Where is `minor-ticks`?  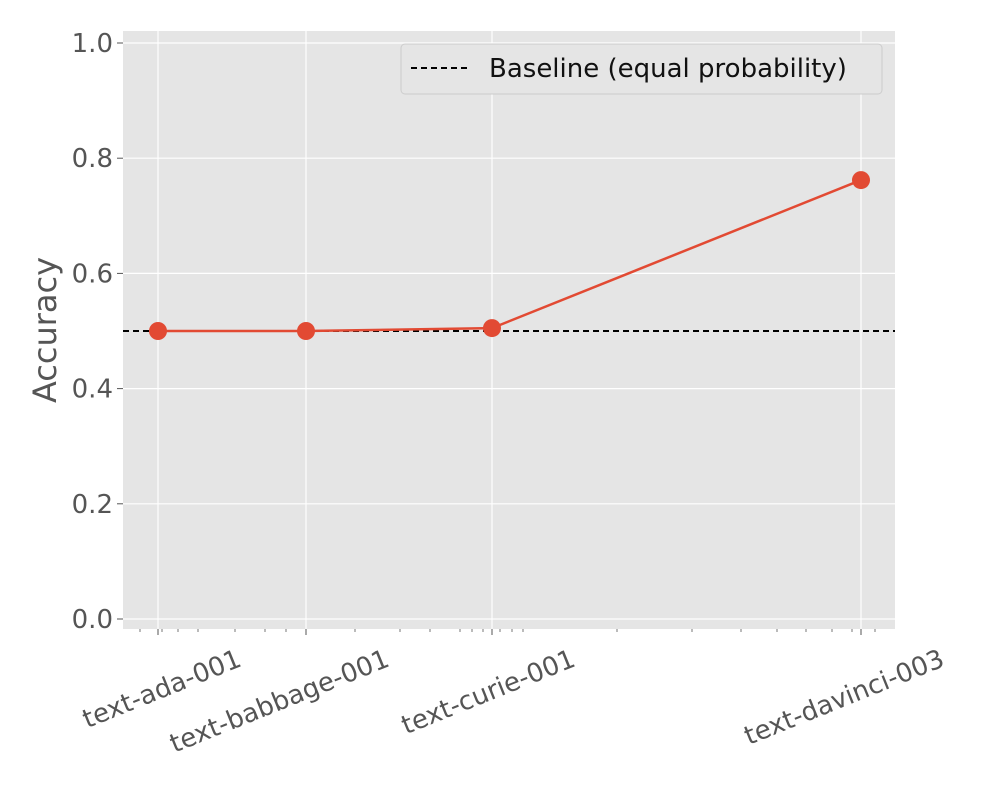 minor-ticks is located at coordinates (507, 630).